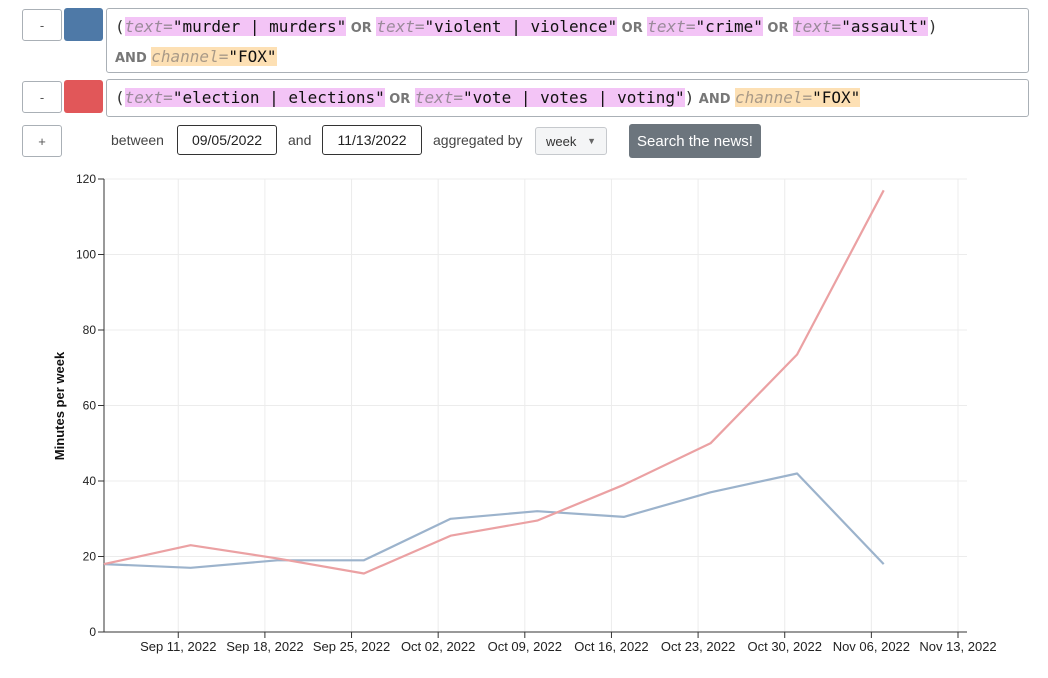 Image resolution: width=1048 pixels, height=678 pixels. I want to click on query-1-token: "crime", so click(729, 26).